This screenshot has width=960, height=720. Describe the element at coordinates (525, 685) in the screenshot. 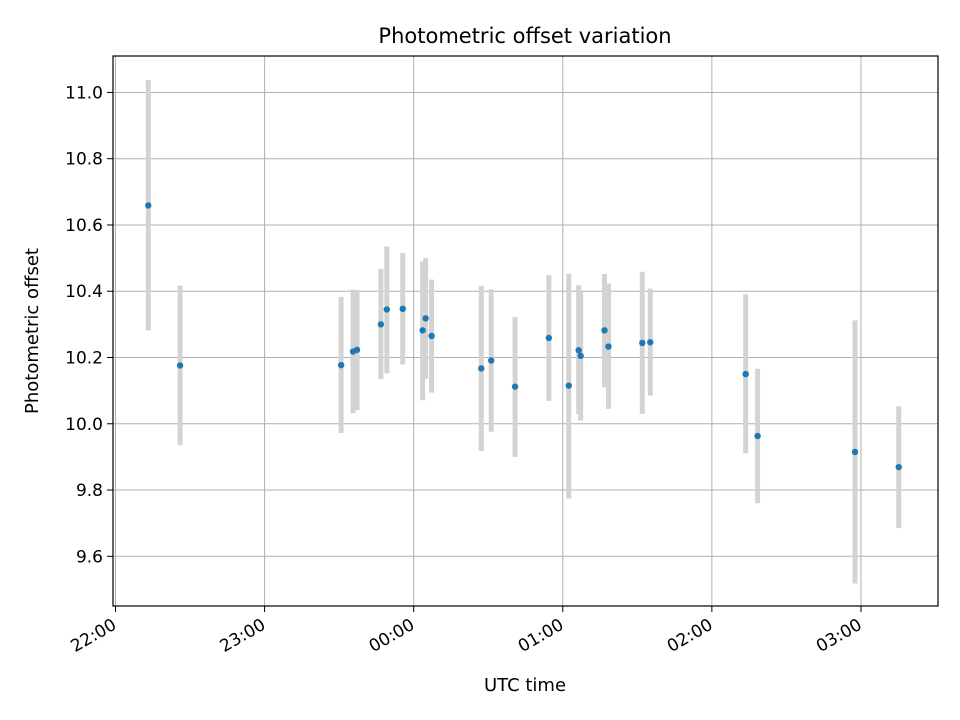

I see `x-axis-title: UTC time` at that location.